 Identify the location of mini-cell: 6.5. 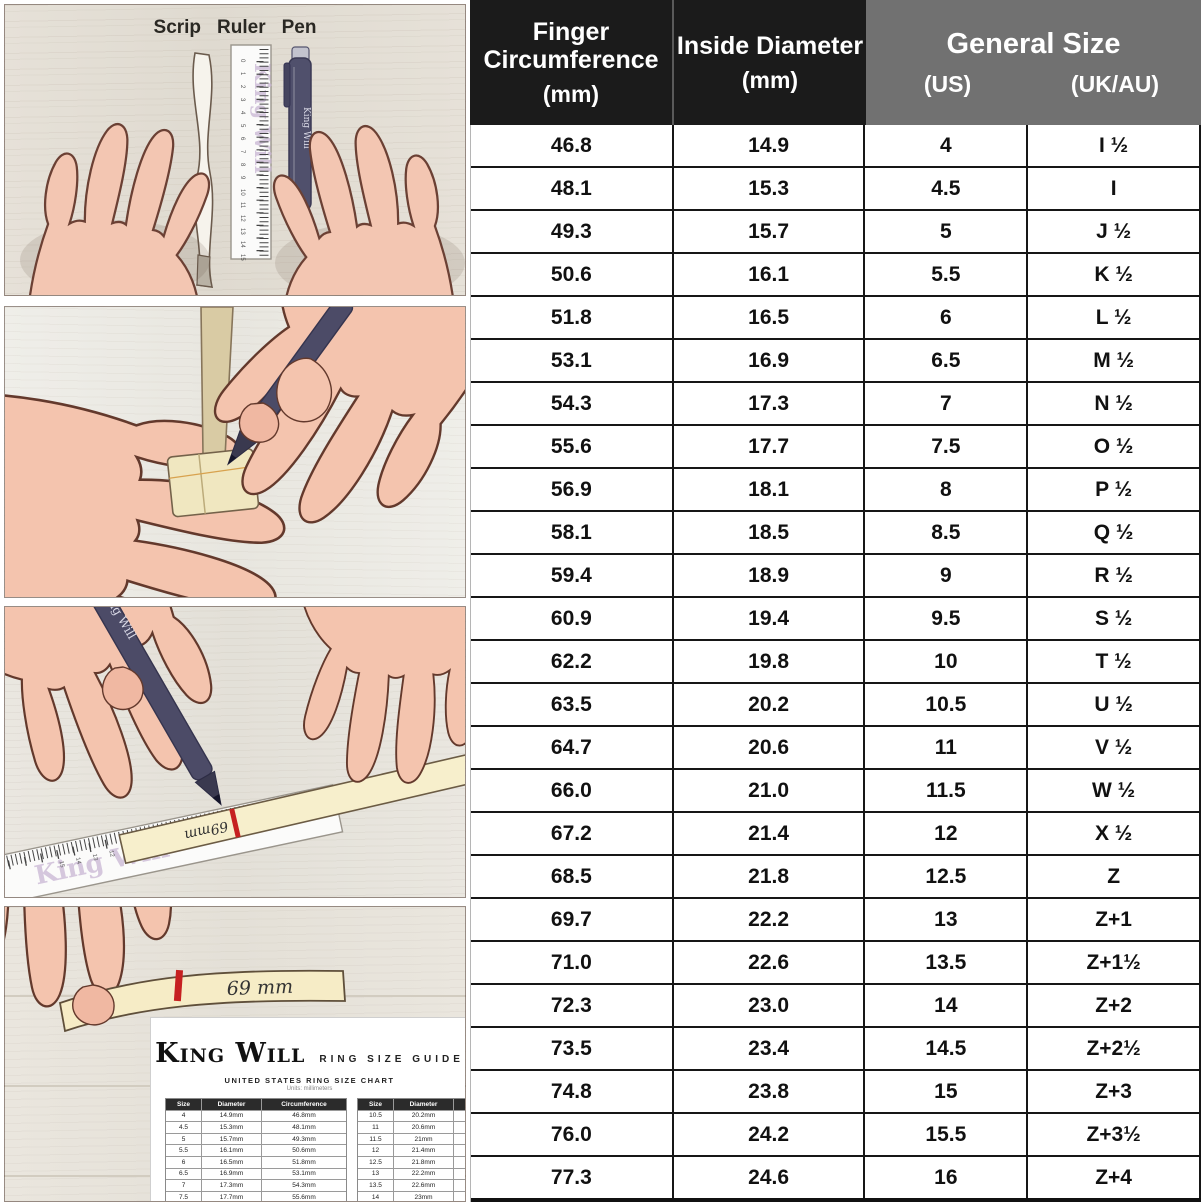
(184, 1174).